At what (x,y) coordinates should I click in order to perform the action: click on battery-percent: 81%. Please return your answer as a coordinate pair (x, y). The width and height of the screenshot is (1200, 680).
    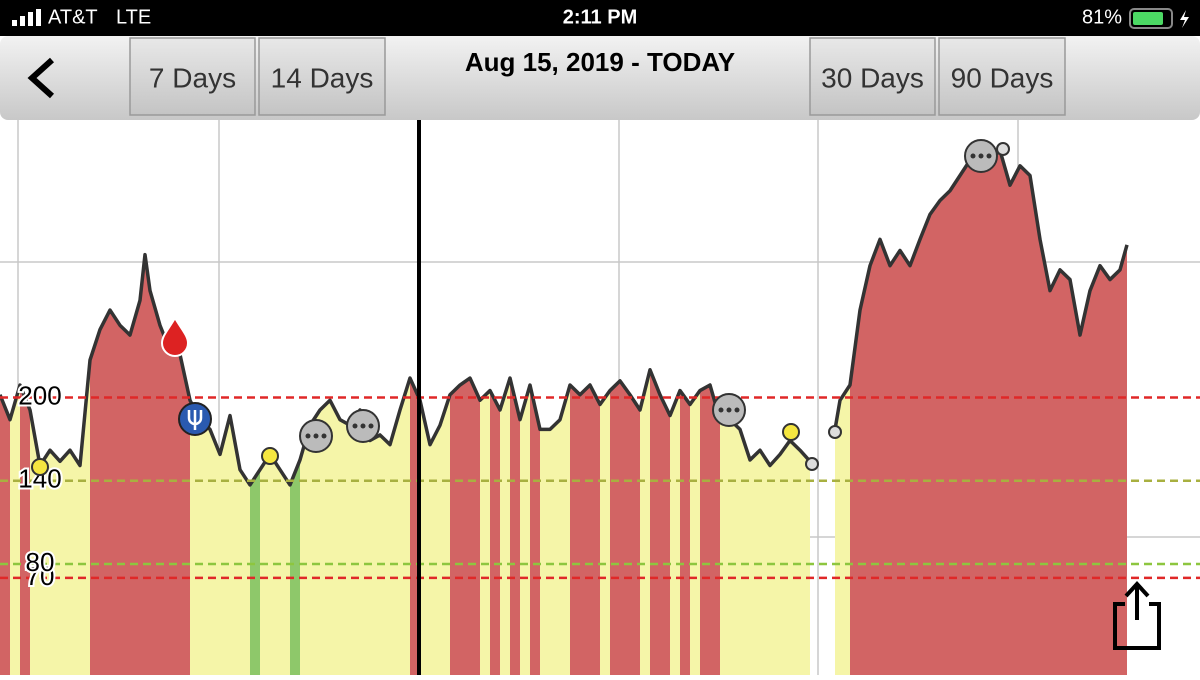
    Looking at the image, I should click on (1102, 17).